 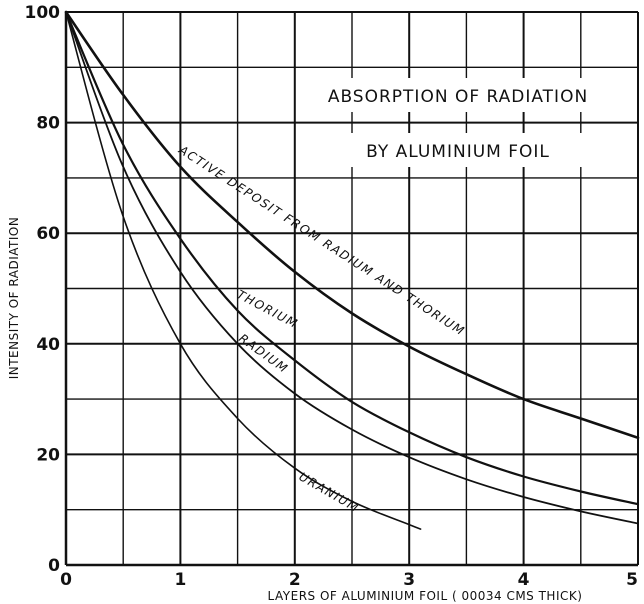 What do you see at coordinates (48, 234) in the screenshot?
I see `y-tick-label: 60` at bounding box center [48, 234].